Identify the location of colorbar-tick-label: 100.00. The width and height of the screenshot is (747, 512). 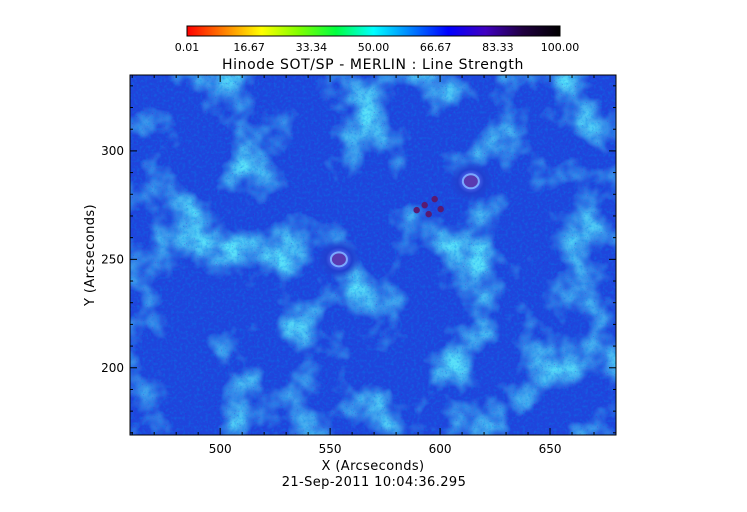
(560, 47).